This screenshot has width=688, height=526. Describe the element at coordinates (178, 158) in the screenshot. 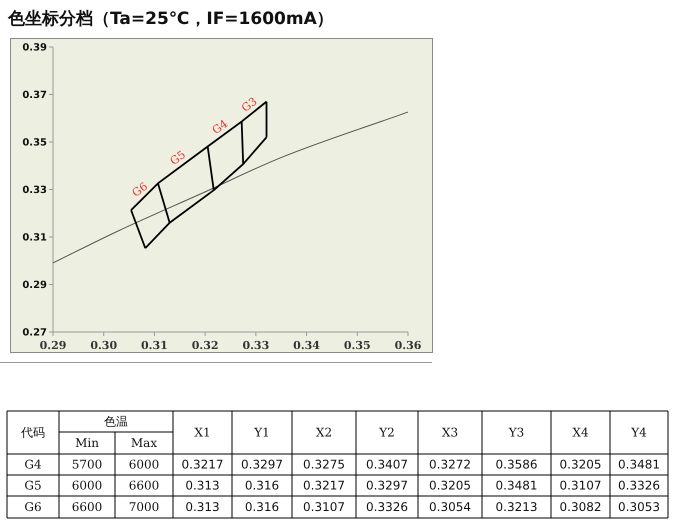

I see `annotation: G5` at that location.